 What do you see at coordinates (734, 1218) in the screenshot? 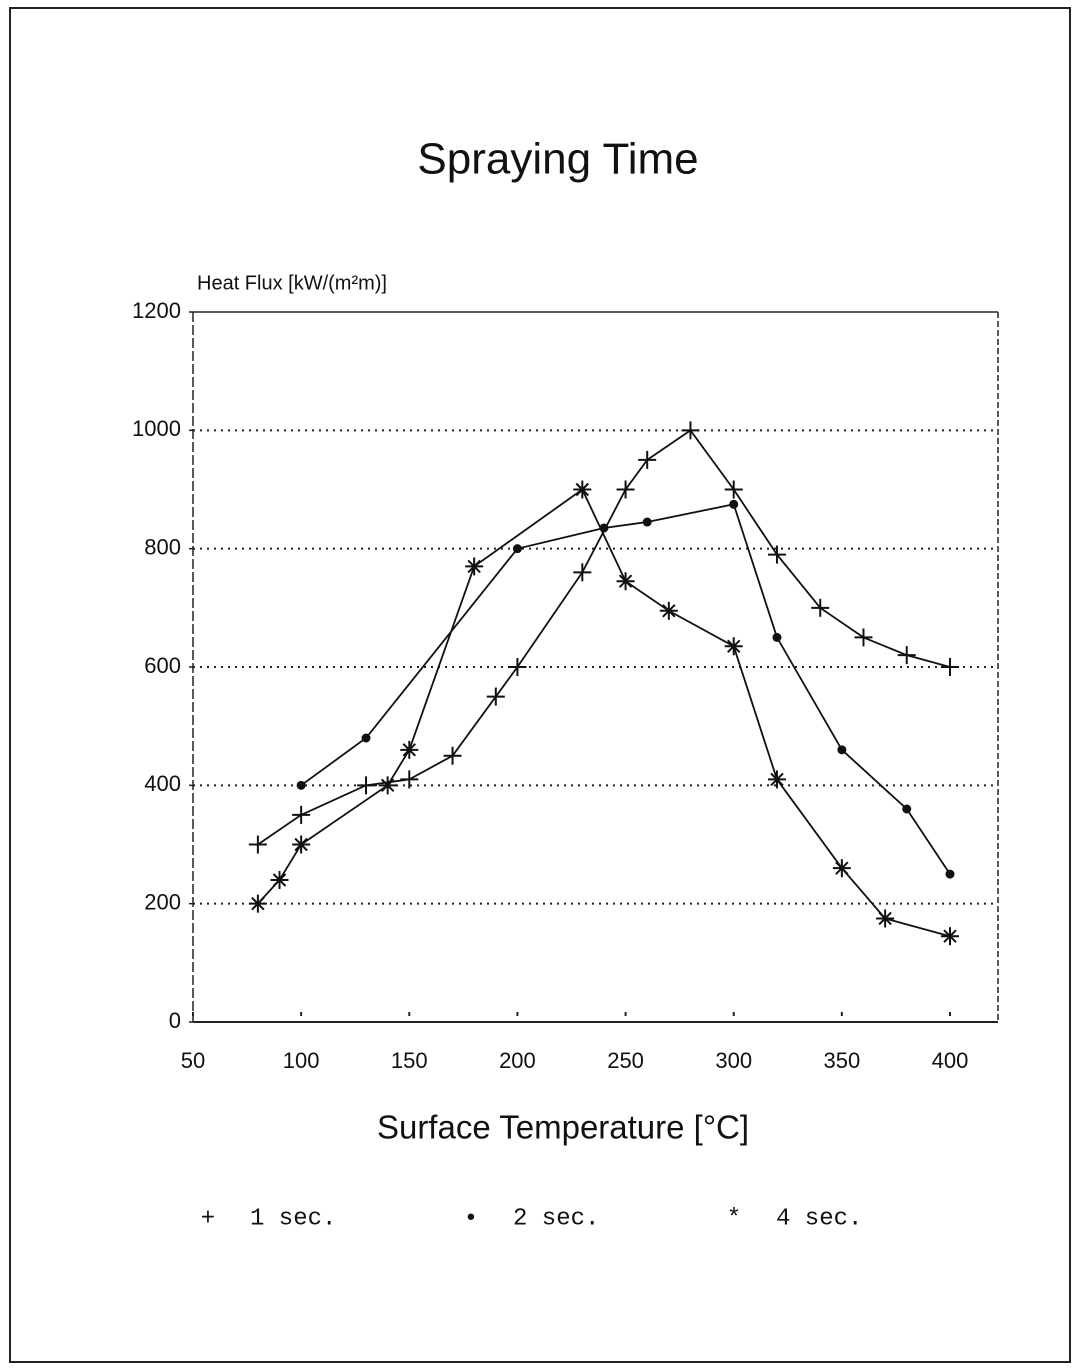
I see `legend-marker: *` at bounding box center [734, 1218].